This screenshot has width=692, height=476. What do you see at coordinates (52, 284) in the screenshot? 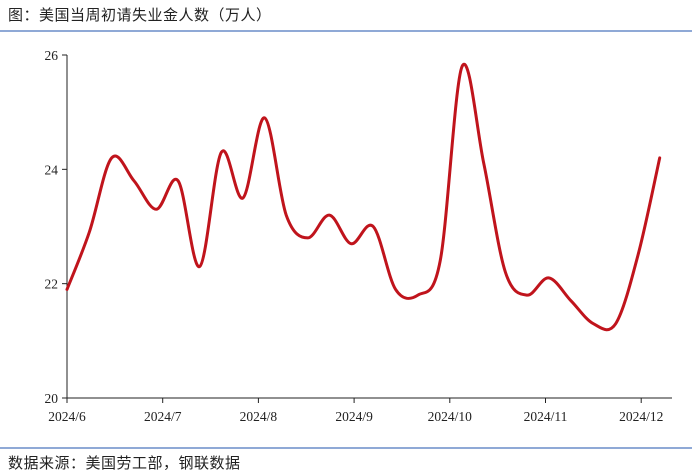
I see `y-tick-label: 22` at bounding box center [52, 284].